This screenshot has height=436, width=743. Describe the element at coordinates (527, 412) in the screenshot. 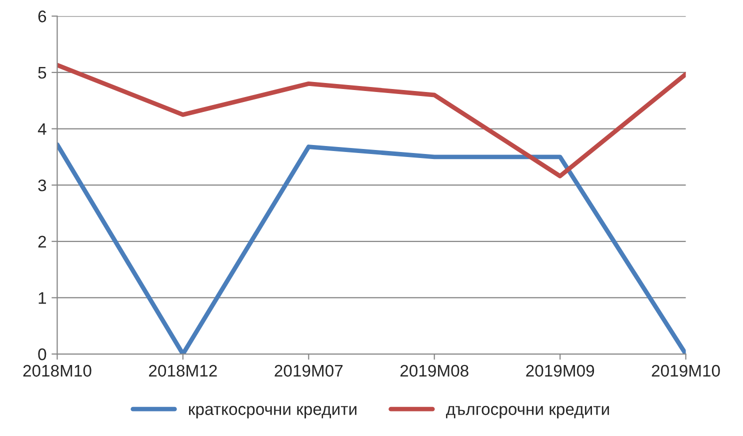

I see `legend-label: дългосрочни кредити` at that location.